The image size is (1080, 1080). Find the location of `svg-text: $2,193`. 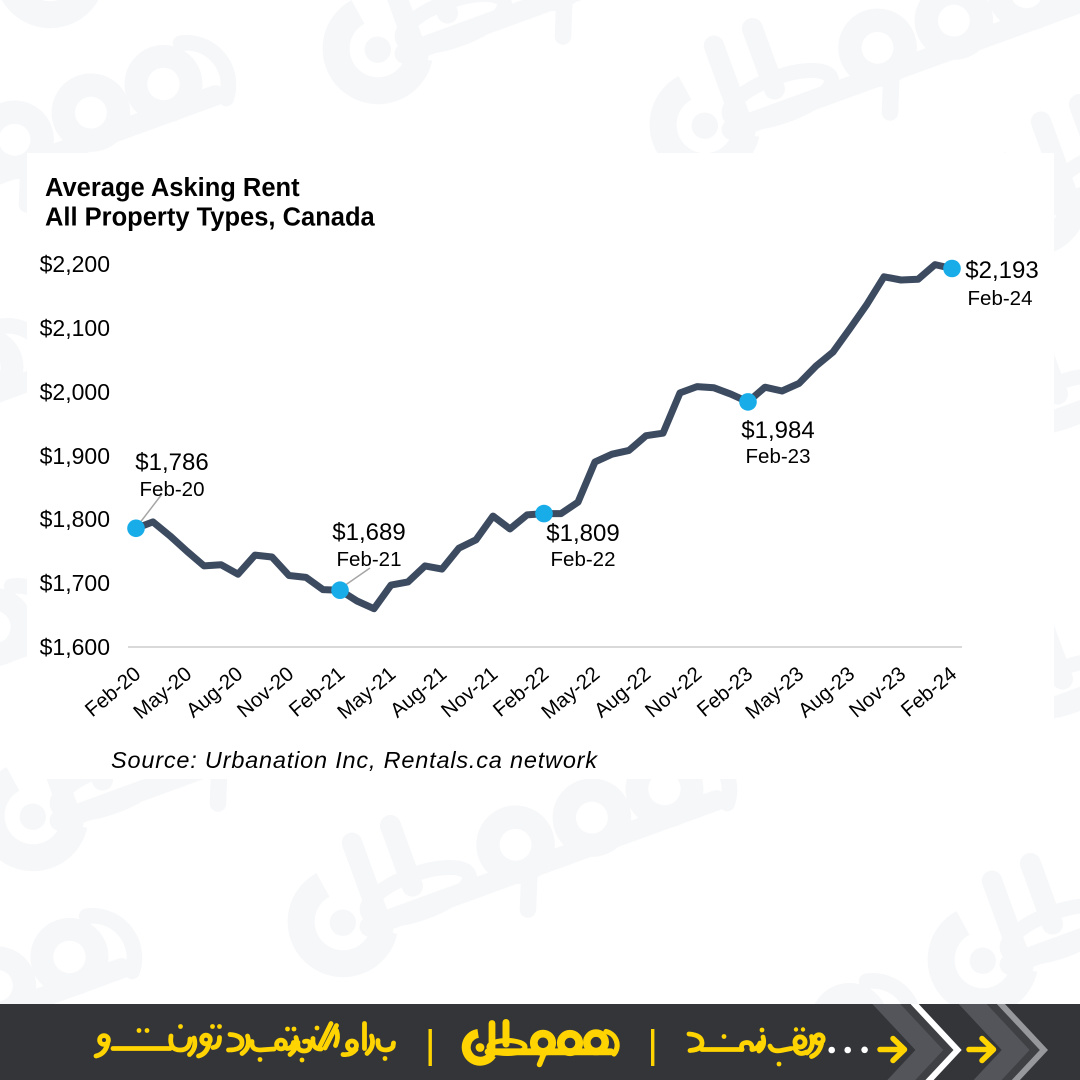

svg-text: $2,193 is located at coordinates (1001, 270).